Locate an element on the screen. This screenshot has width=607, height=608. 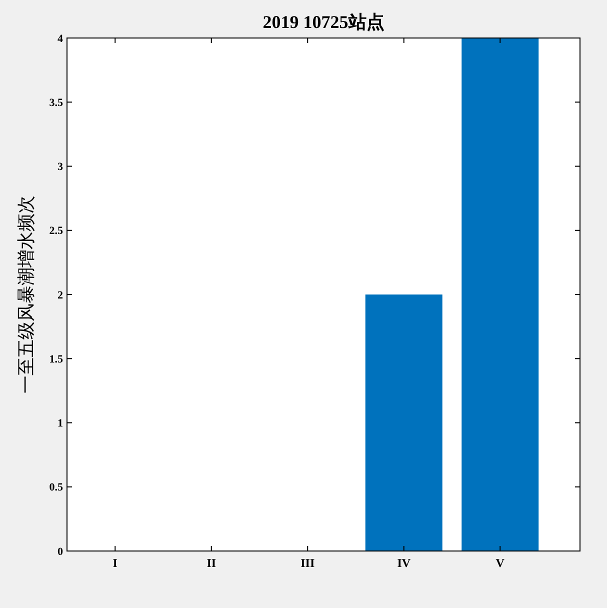
y-tick-label: 4 is located at coordinates (61, 38).